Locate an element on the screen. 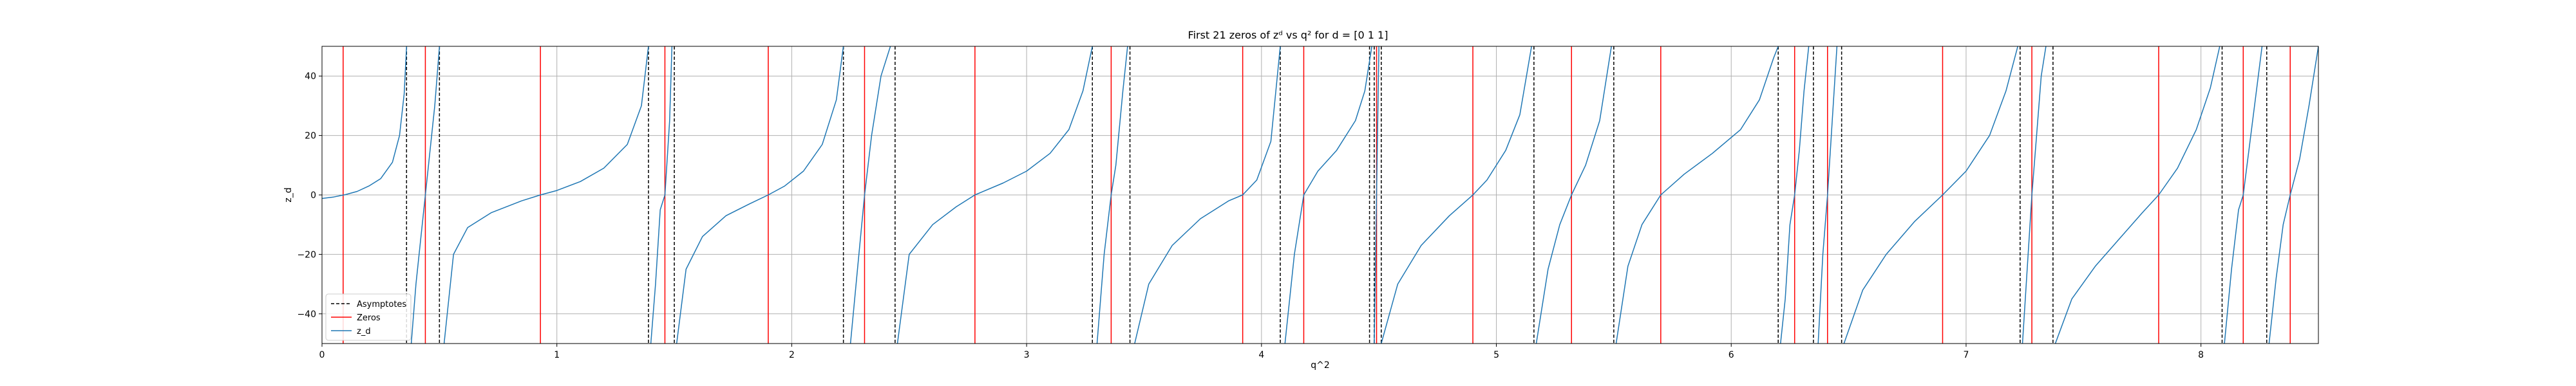  legend-box is located at coordinates (368, 317).